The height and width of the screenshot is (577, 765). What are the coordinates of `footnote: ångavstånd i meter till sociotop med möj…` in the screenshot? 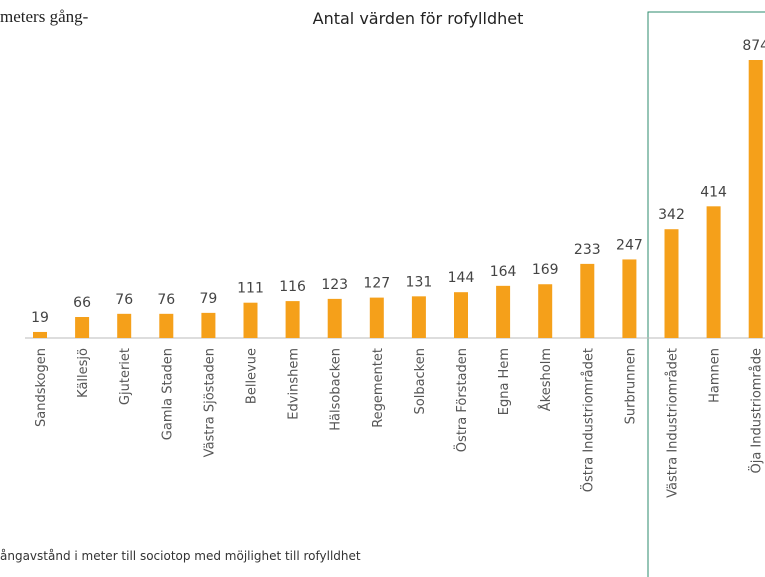 It's located at (180, 556).